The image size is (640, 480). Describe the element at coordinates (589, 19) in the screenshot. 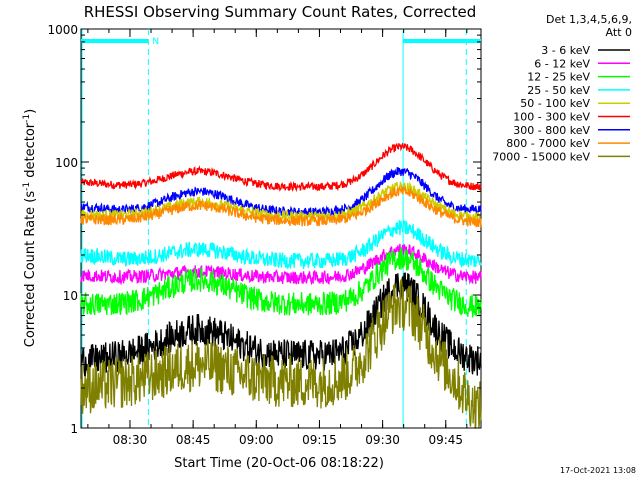

I see `legend-header-line1: Det 1,3,4,5,6,9,` at that location.